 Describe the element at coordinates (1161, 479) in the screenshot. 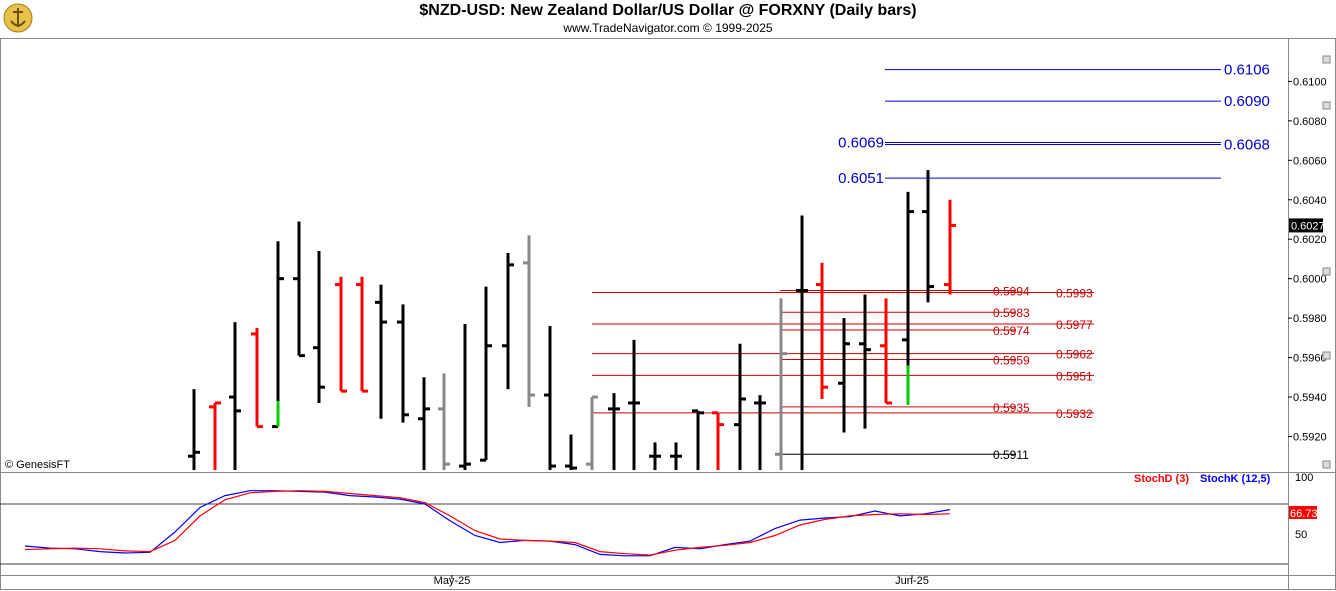

I see `stoch-legend-d: StochD (3)` at that location.